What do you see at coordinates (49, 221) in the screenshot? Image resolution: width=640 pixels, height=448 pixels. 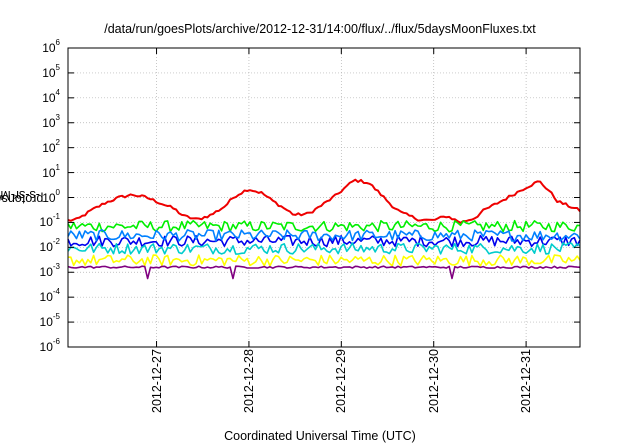 I see `y-tick-label: 10⁻¹` at bounding box center [49, 221].